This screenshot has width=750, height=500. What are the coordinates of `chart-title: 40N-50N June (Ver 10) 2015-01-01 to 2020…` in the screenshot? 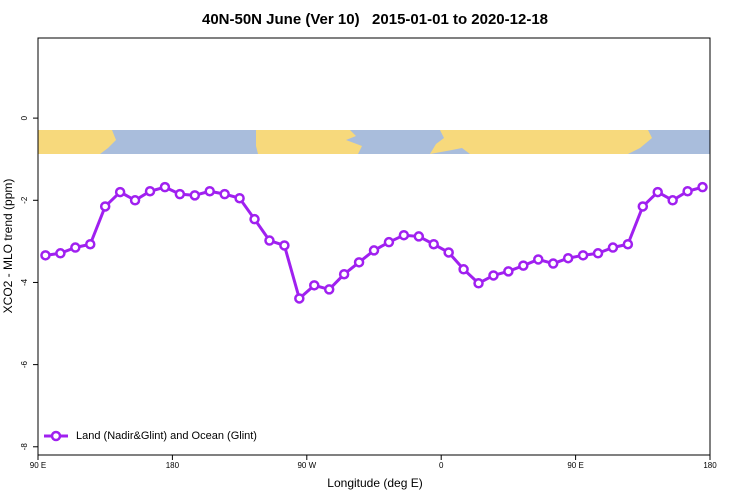 It's located at (375, 19).